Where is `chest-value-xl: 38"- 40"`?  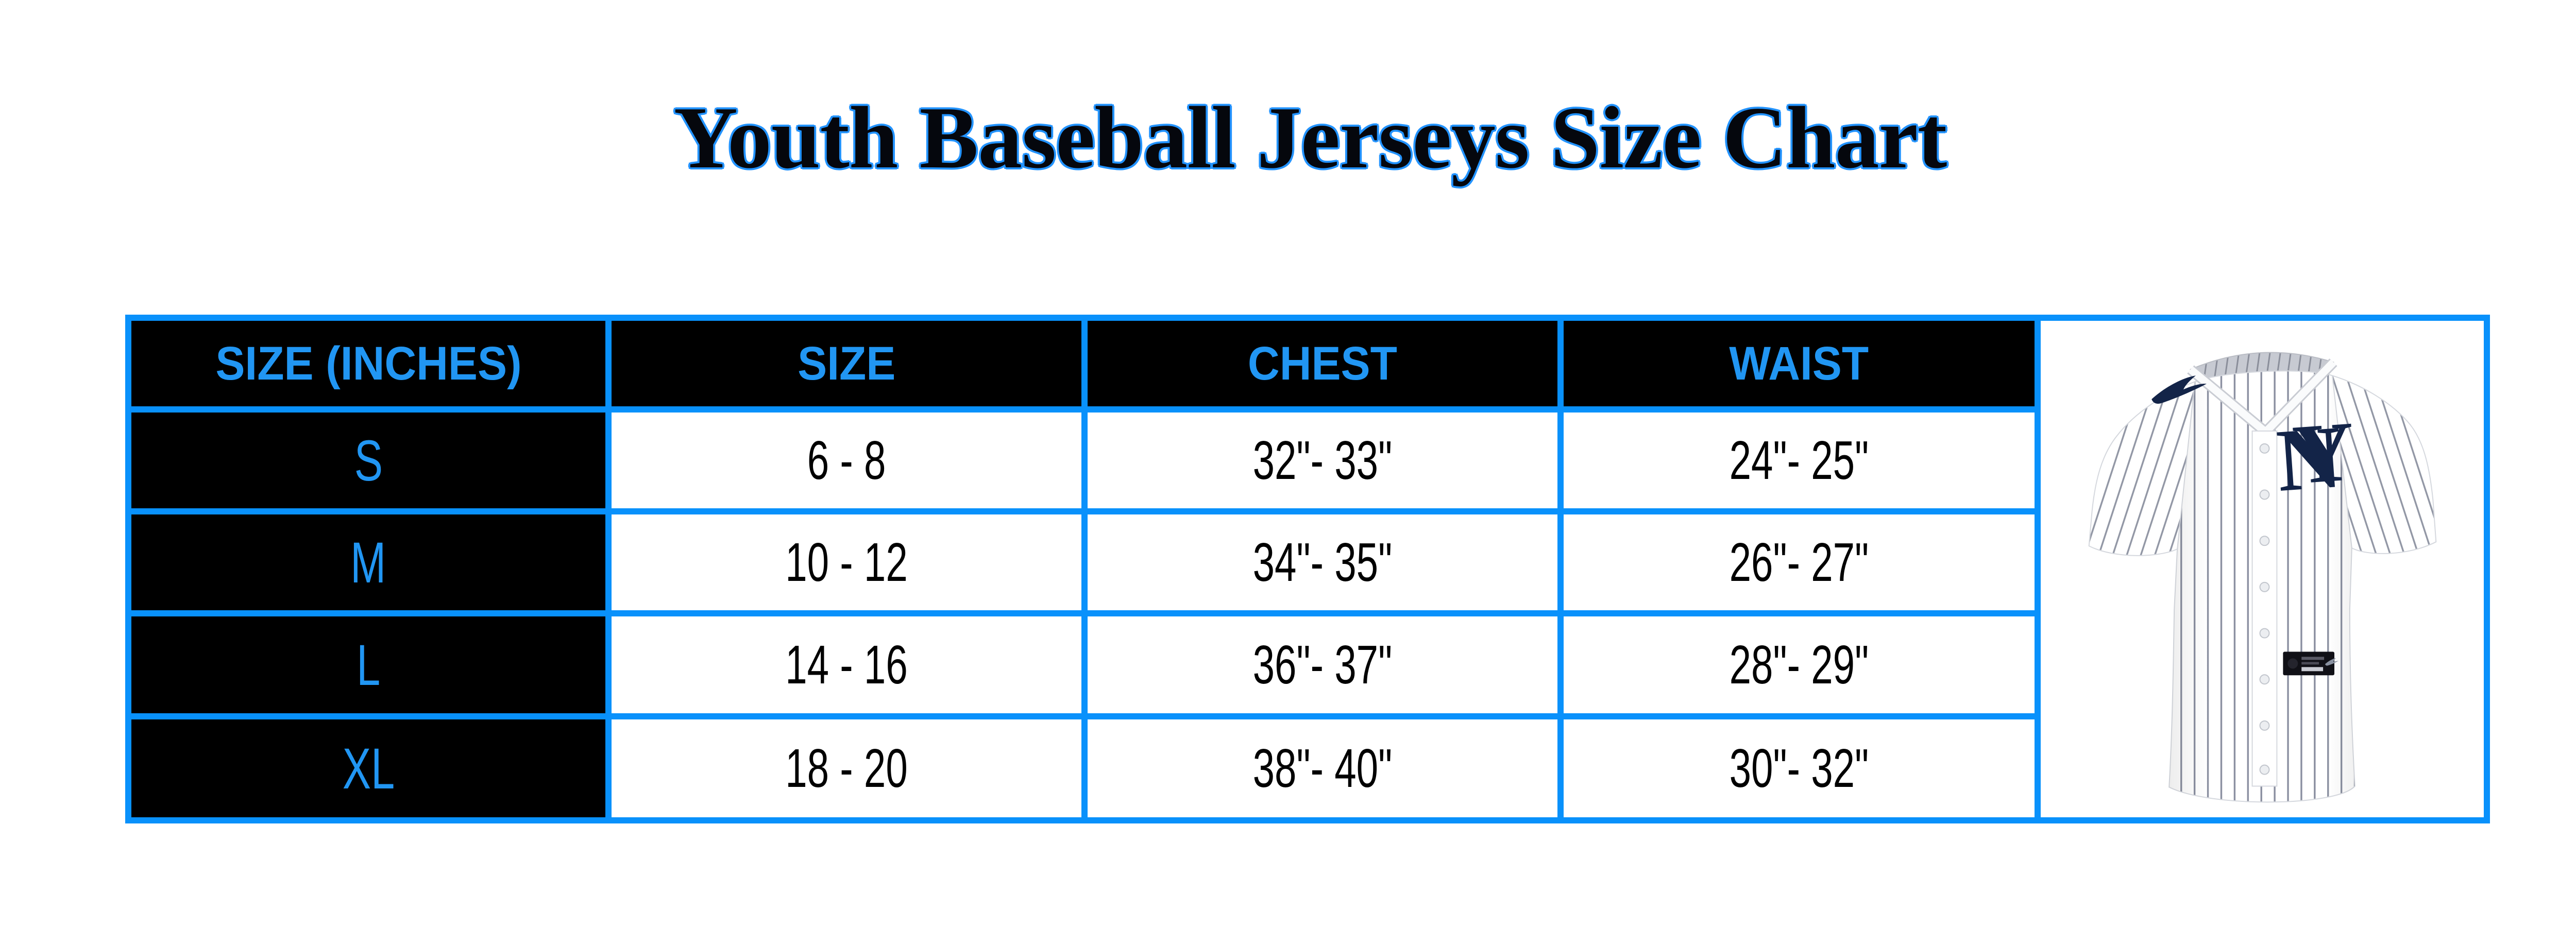 chest-value-xl: 38"- 40" is located at coordinates (1322, 768).